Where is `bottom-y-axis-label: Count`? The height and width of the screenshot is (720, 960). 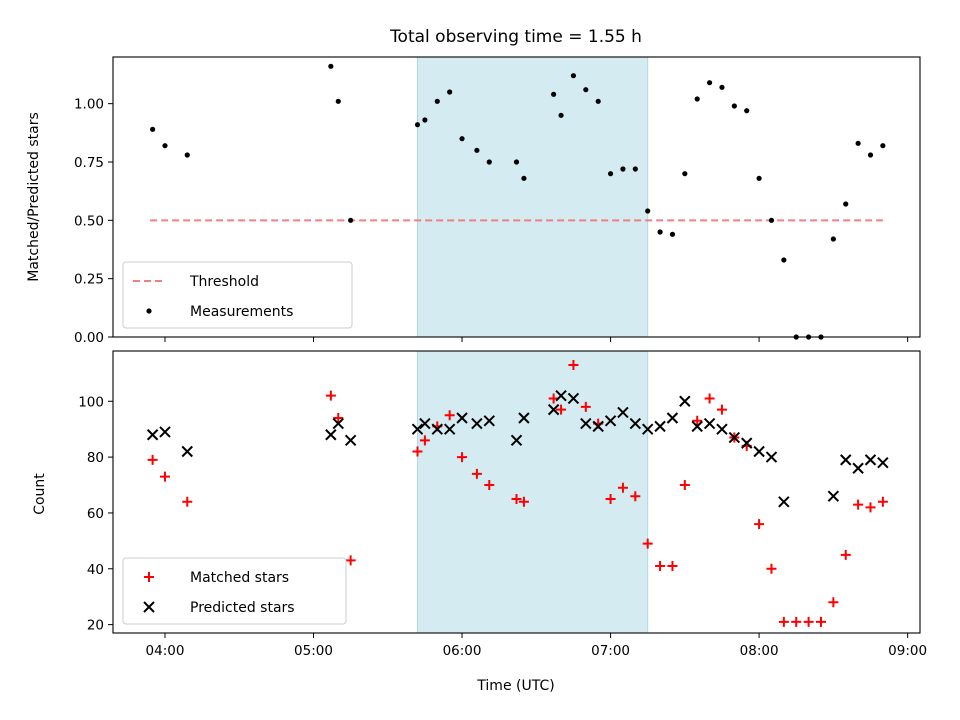
bottom-y-axis-label: Count is located at coordinates (40, 494).